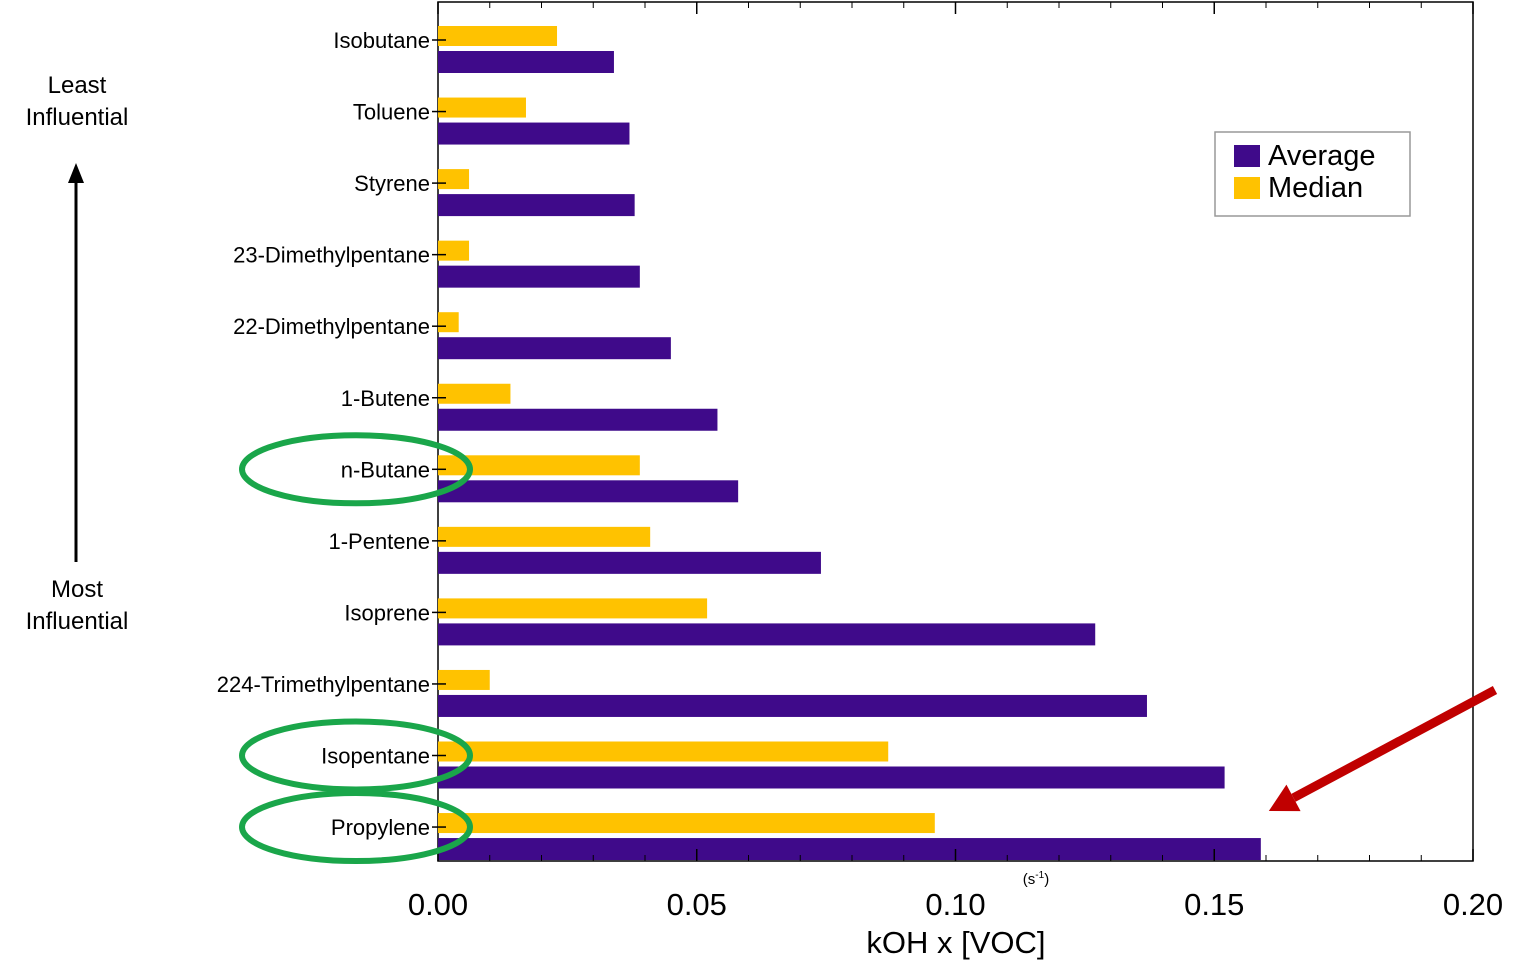 The image size is (1514, 964). What do you see at coordinates (385, 398) in the screenshot?
I see `category-label: 1-Butene` at bounding box center [385, 398].